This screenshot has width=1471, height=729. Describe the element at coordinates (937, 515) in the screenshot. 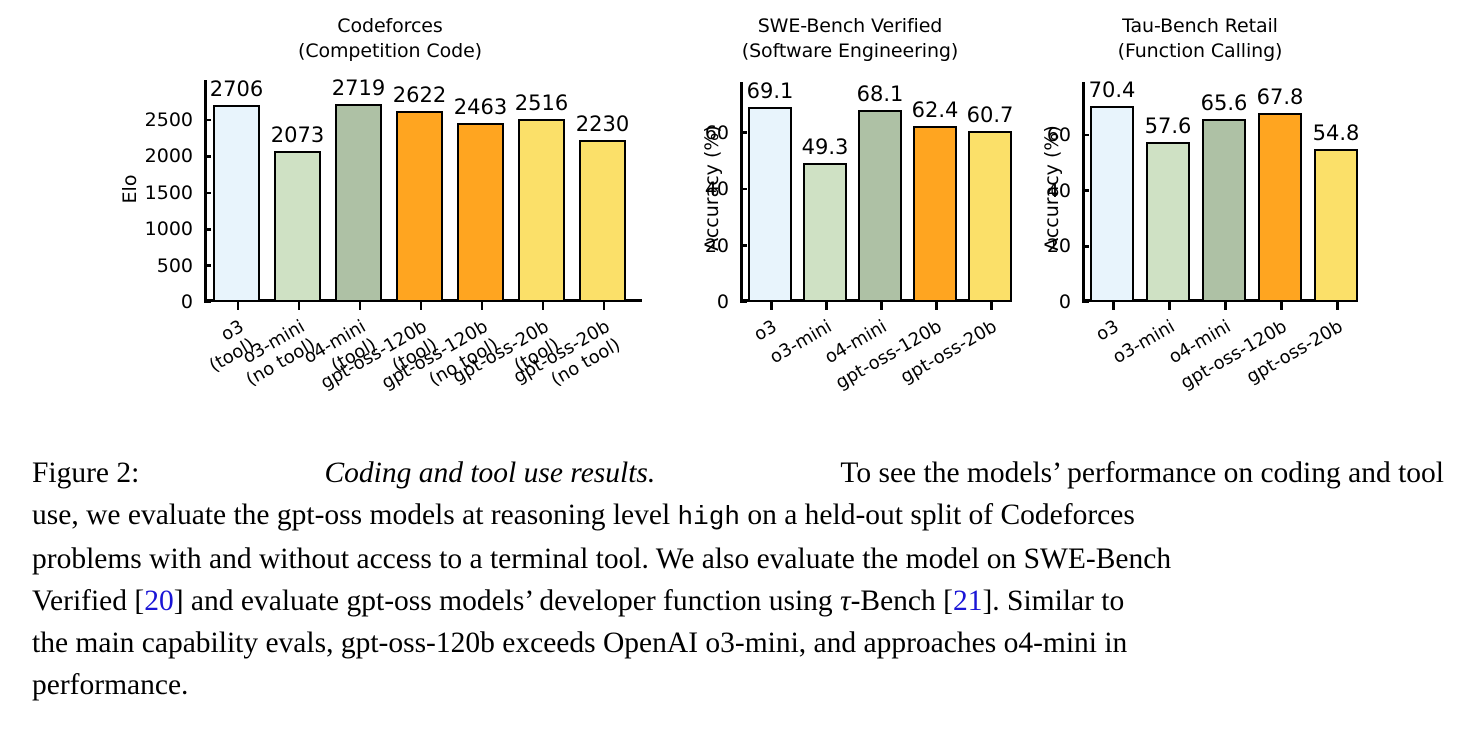

I see `caption-line-2b: on a held-out split of Codeforces` at that location.